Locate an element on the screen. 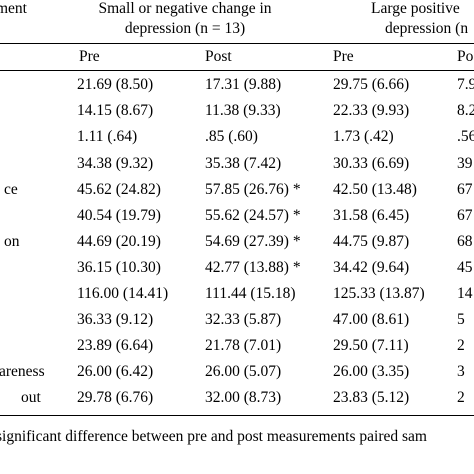  row-label: ce is located at coordinates (11, 189).